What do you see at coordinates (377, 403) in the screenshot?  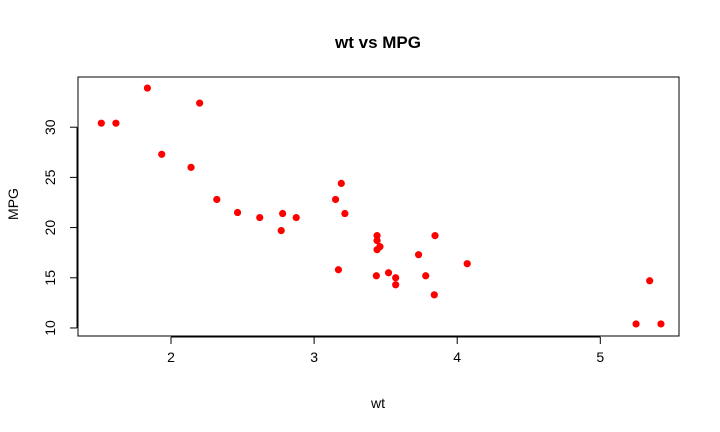 I see `x-axis-label: wt` at bounding box center [377, 403].